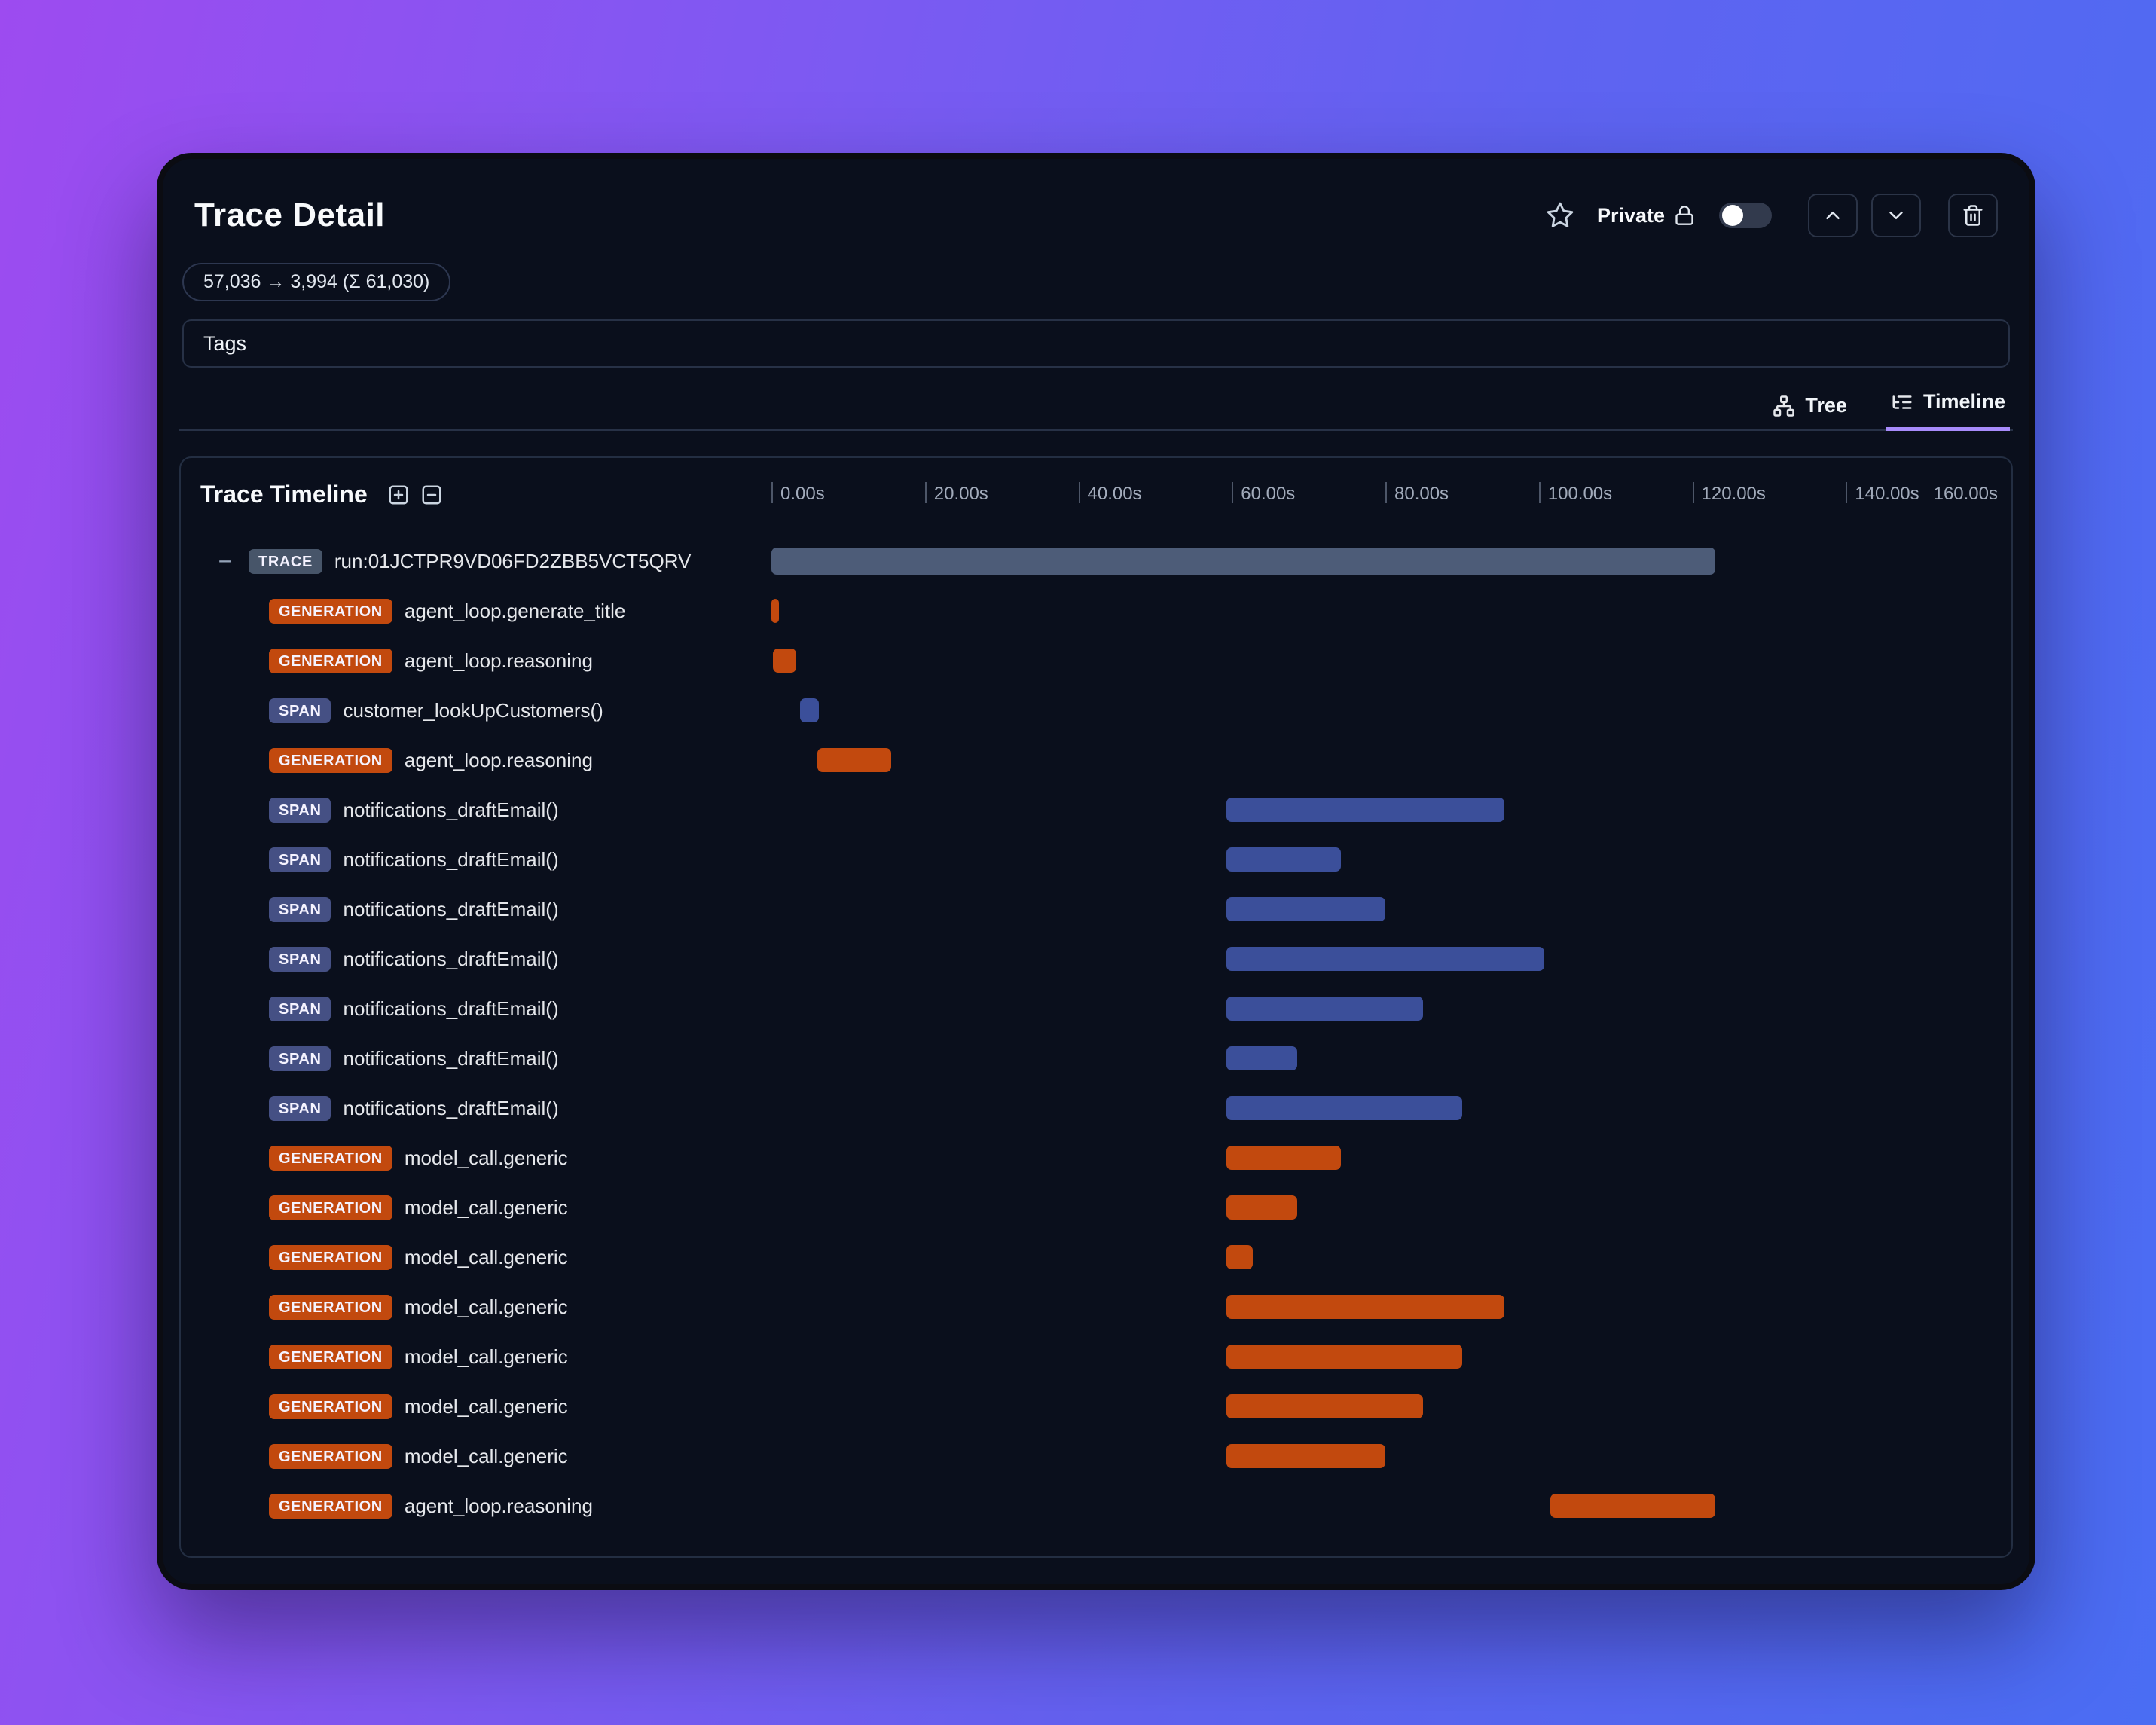 This screenshot has width=2156, height=1725. I want to click on trace-row: SPAN customer_lookUpCustomers(), so click(1096, 710).